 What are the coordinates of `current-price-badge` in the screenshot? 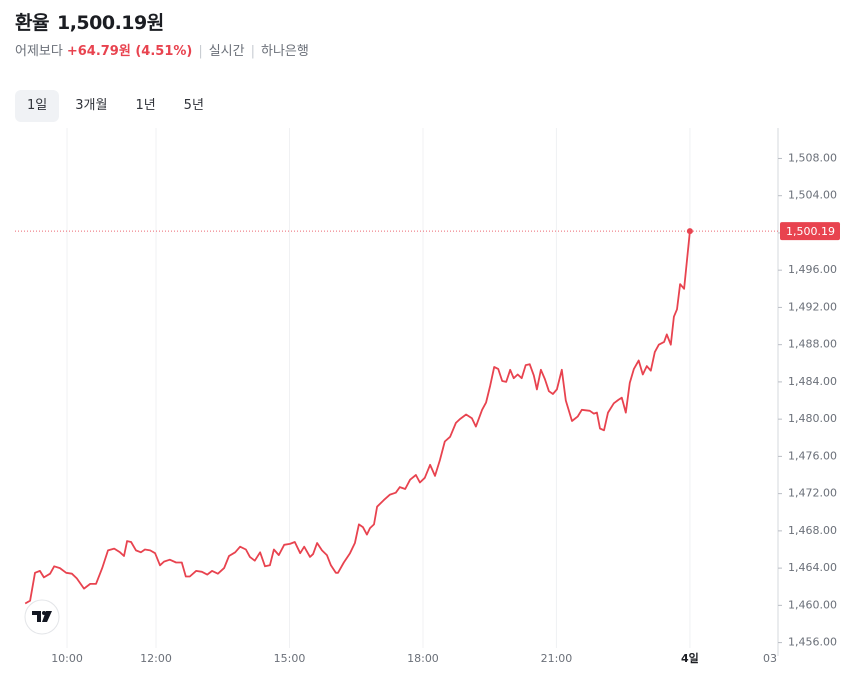 It's located at (810, 231).